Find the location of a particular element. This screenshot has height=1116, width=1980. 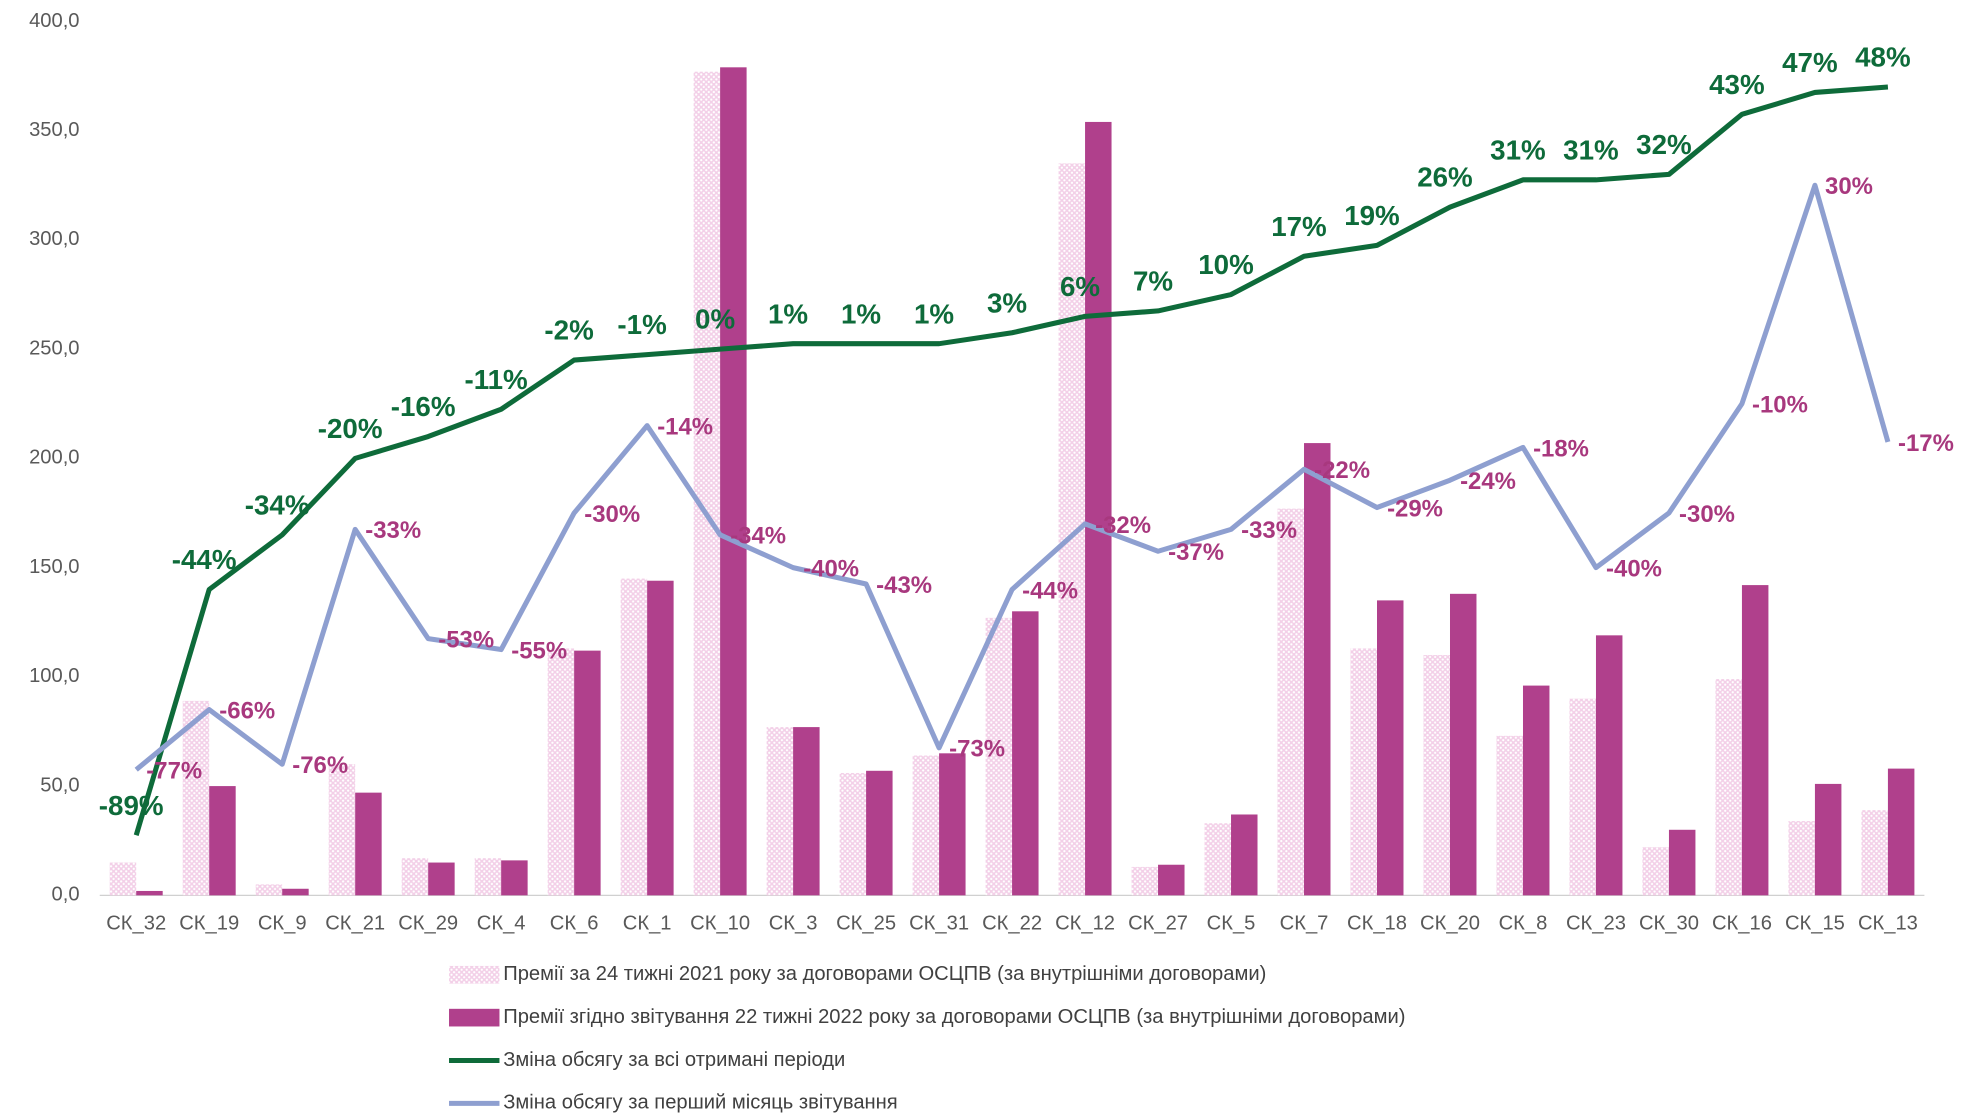

data-label: -76% is located at coordinates (320, 765).